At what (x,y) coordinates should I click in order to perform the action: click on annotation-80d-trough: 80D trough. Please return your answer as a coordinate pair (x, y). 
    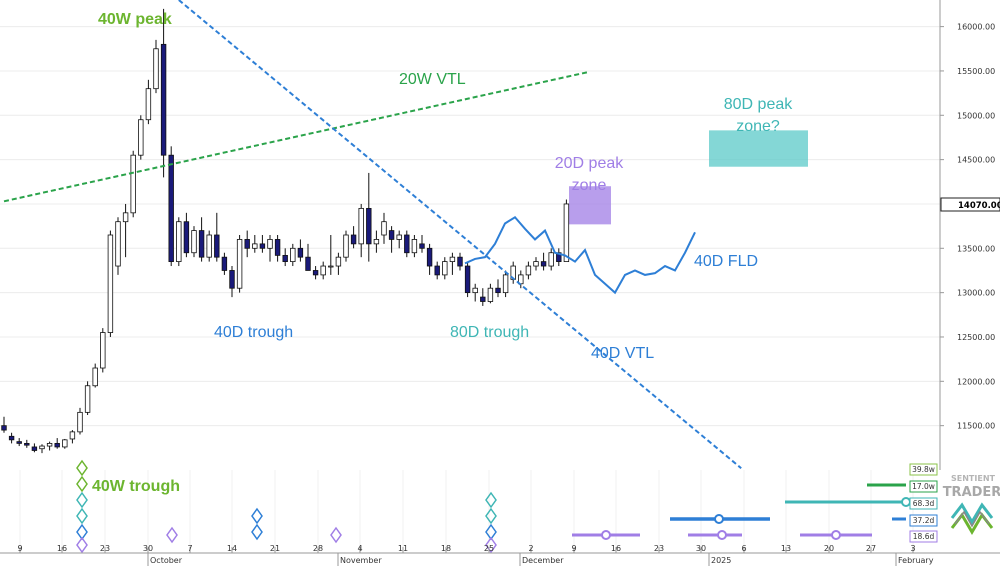
    Looking at the image, I should click on (489, 332).